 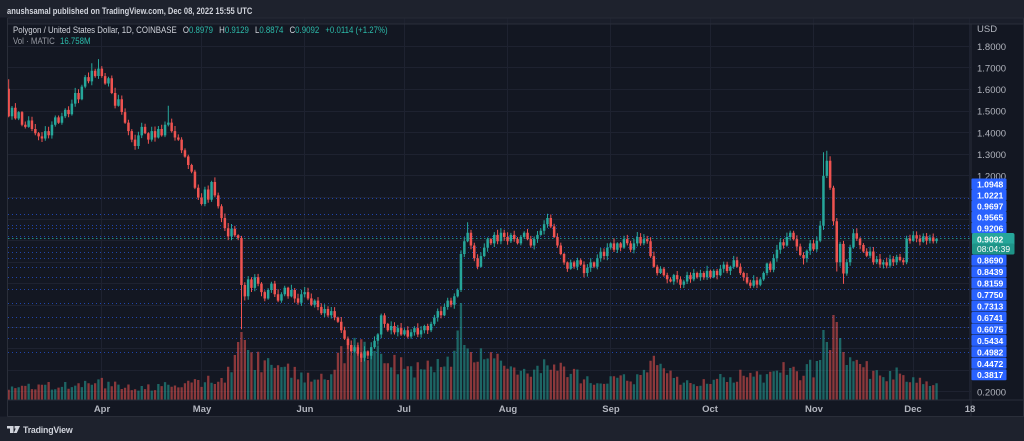 I want to click on svg-text: 1.7000, so click(x=991, y=69).